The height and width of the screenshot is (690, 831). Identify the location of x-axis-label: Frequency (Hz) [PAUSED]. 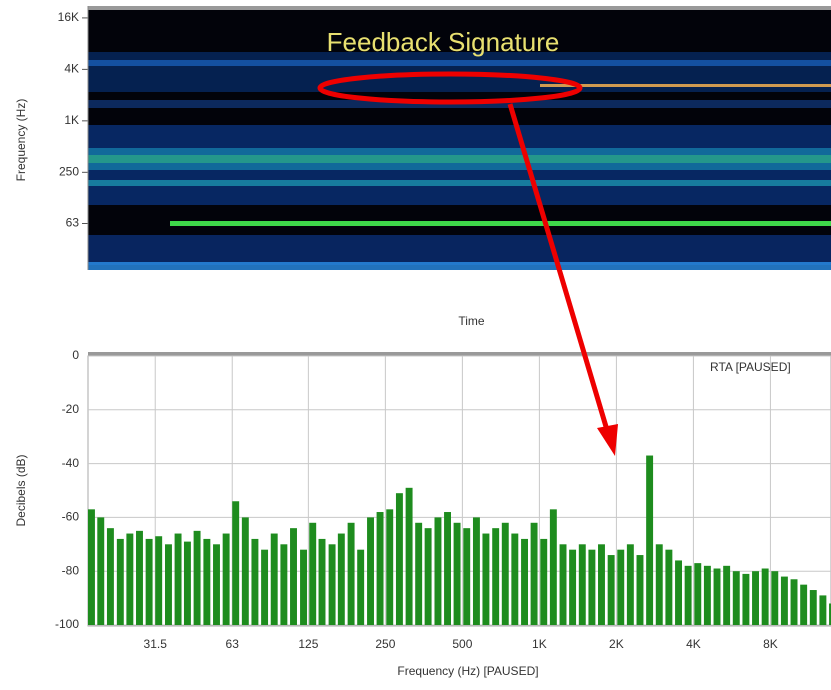
(467, 671).